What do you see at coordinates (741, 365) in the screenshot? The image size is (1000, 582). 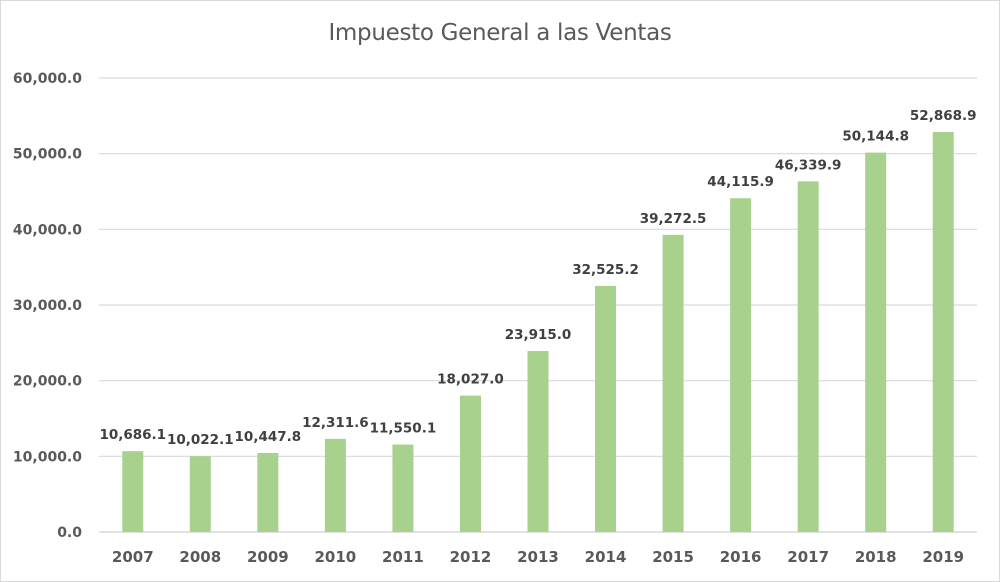 I see `bar-2016` at bounding box center [741, 365].